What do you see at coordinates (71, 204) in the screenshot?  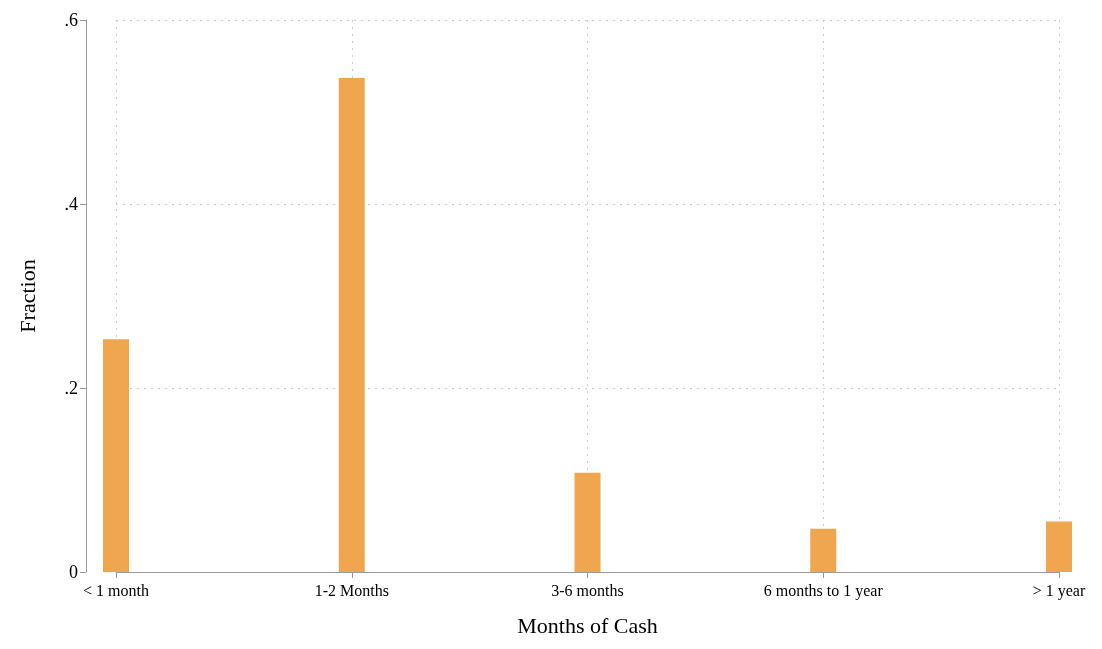 I see `y-tick-label: .4` at bounding box center [71, 204].